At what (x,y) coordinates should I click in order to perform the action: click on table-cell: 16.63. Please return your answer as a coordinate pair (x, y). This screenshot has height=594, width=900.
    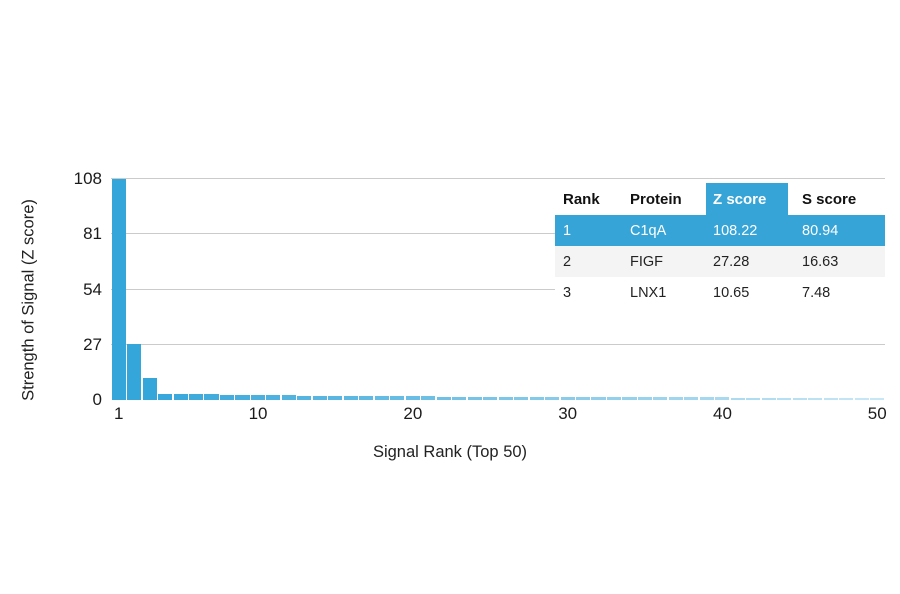
    Looking at the image, I should click on (820, 261).